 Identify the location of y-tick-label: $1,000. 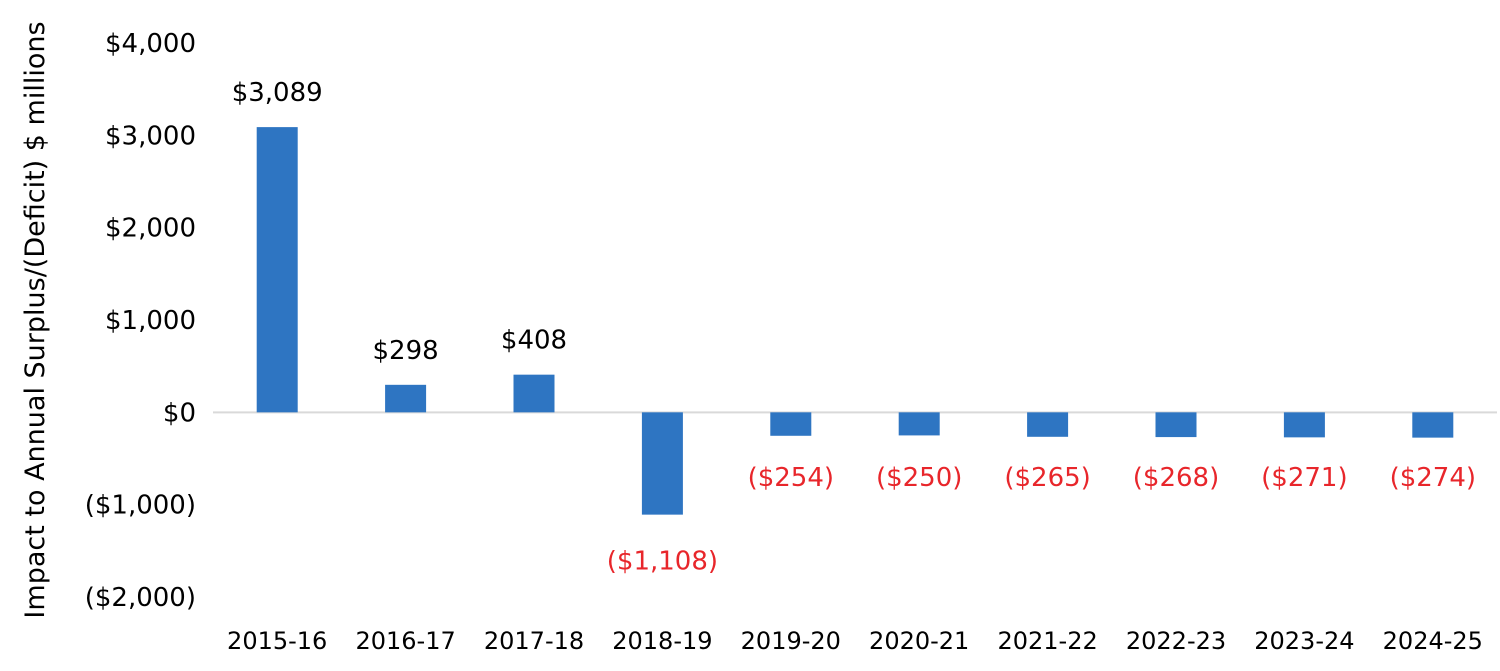
(150, 321).